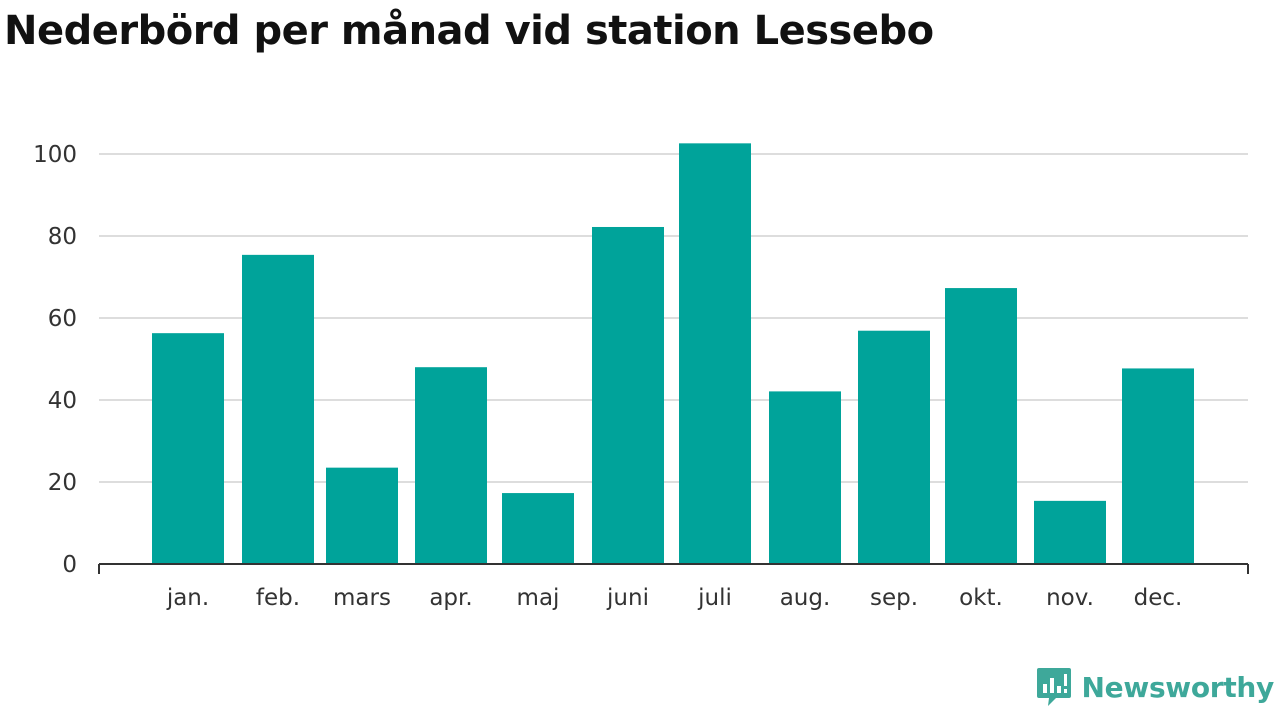 The width and height of the screenshot is (1280, 720). Describe the element at coordinates (362, 598) in the screenshot. I see `x-tick-label: mars` at that location.